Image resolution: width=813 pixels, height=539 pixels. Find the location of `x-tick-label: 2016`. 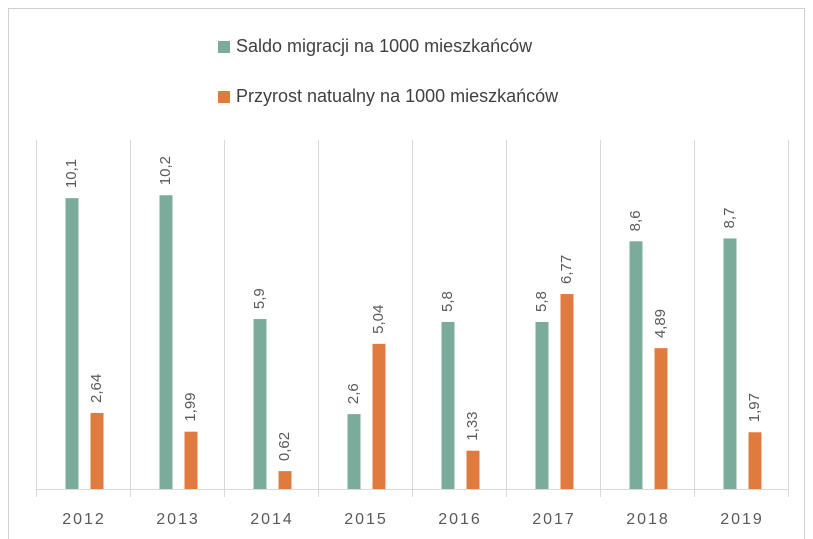

x-tick-label: 2016 is located at coordinates (460, 519).